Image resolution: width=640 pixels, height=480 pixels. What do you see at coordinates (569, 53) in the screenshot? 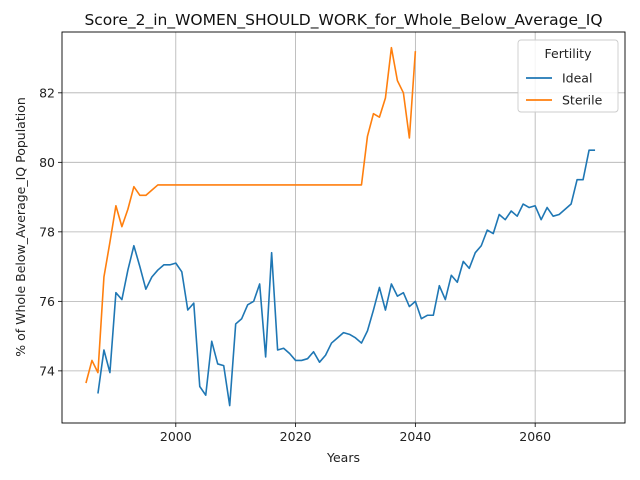
I see `legend-title: Fertility` at bounding box center [569, 53].